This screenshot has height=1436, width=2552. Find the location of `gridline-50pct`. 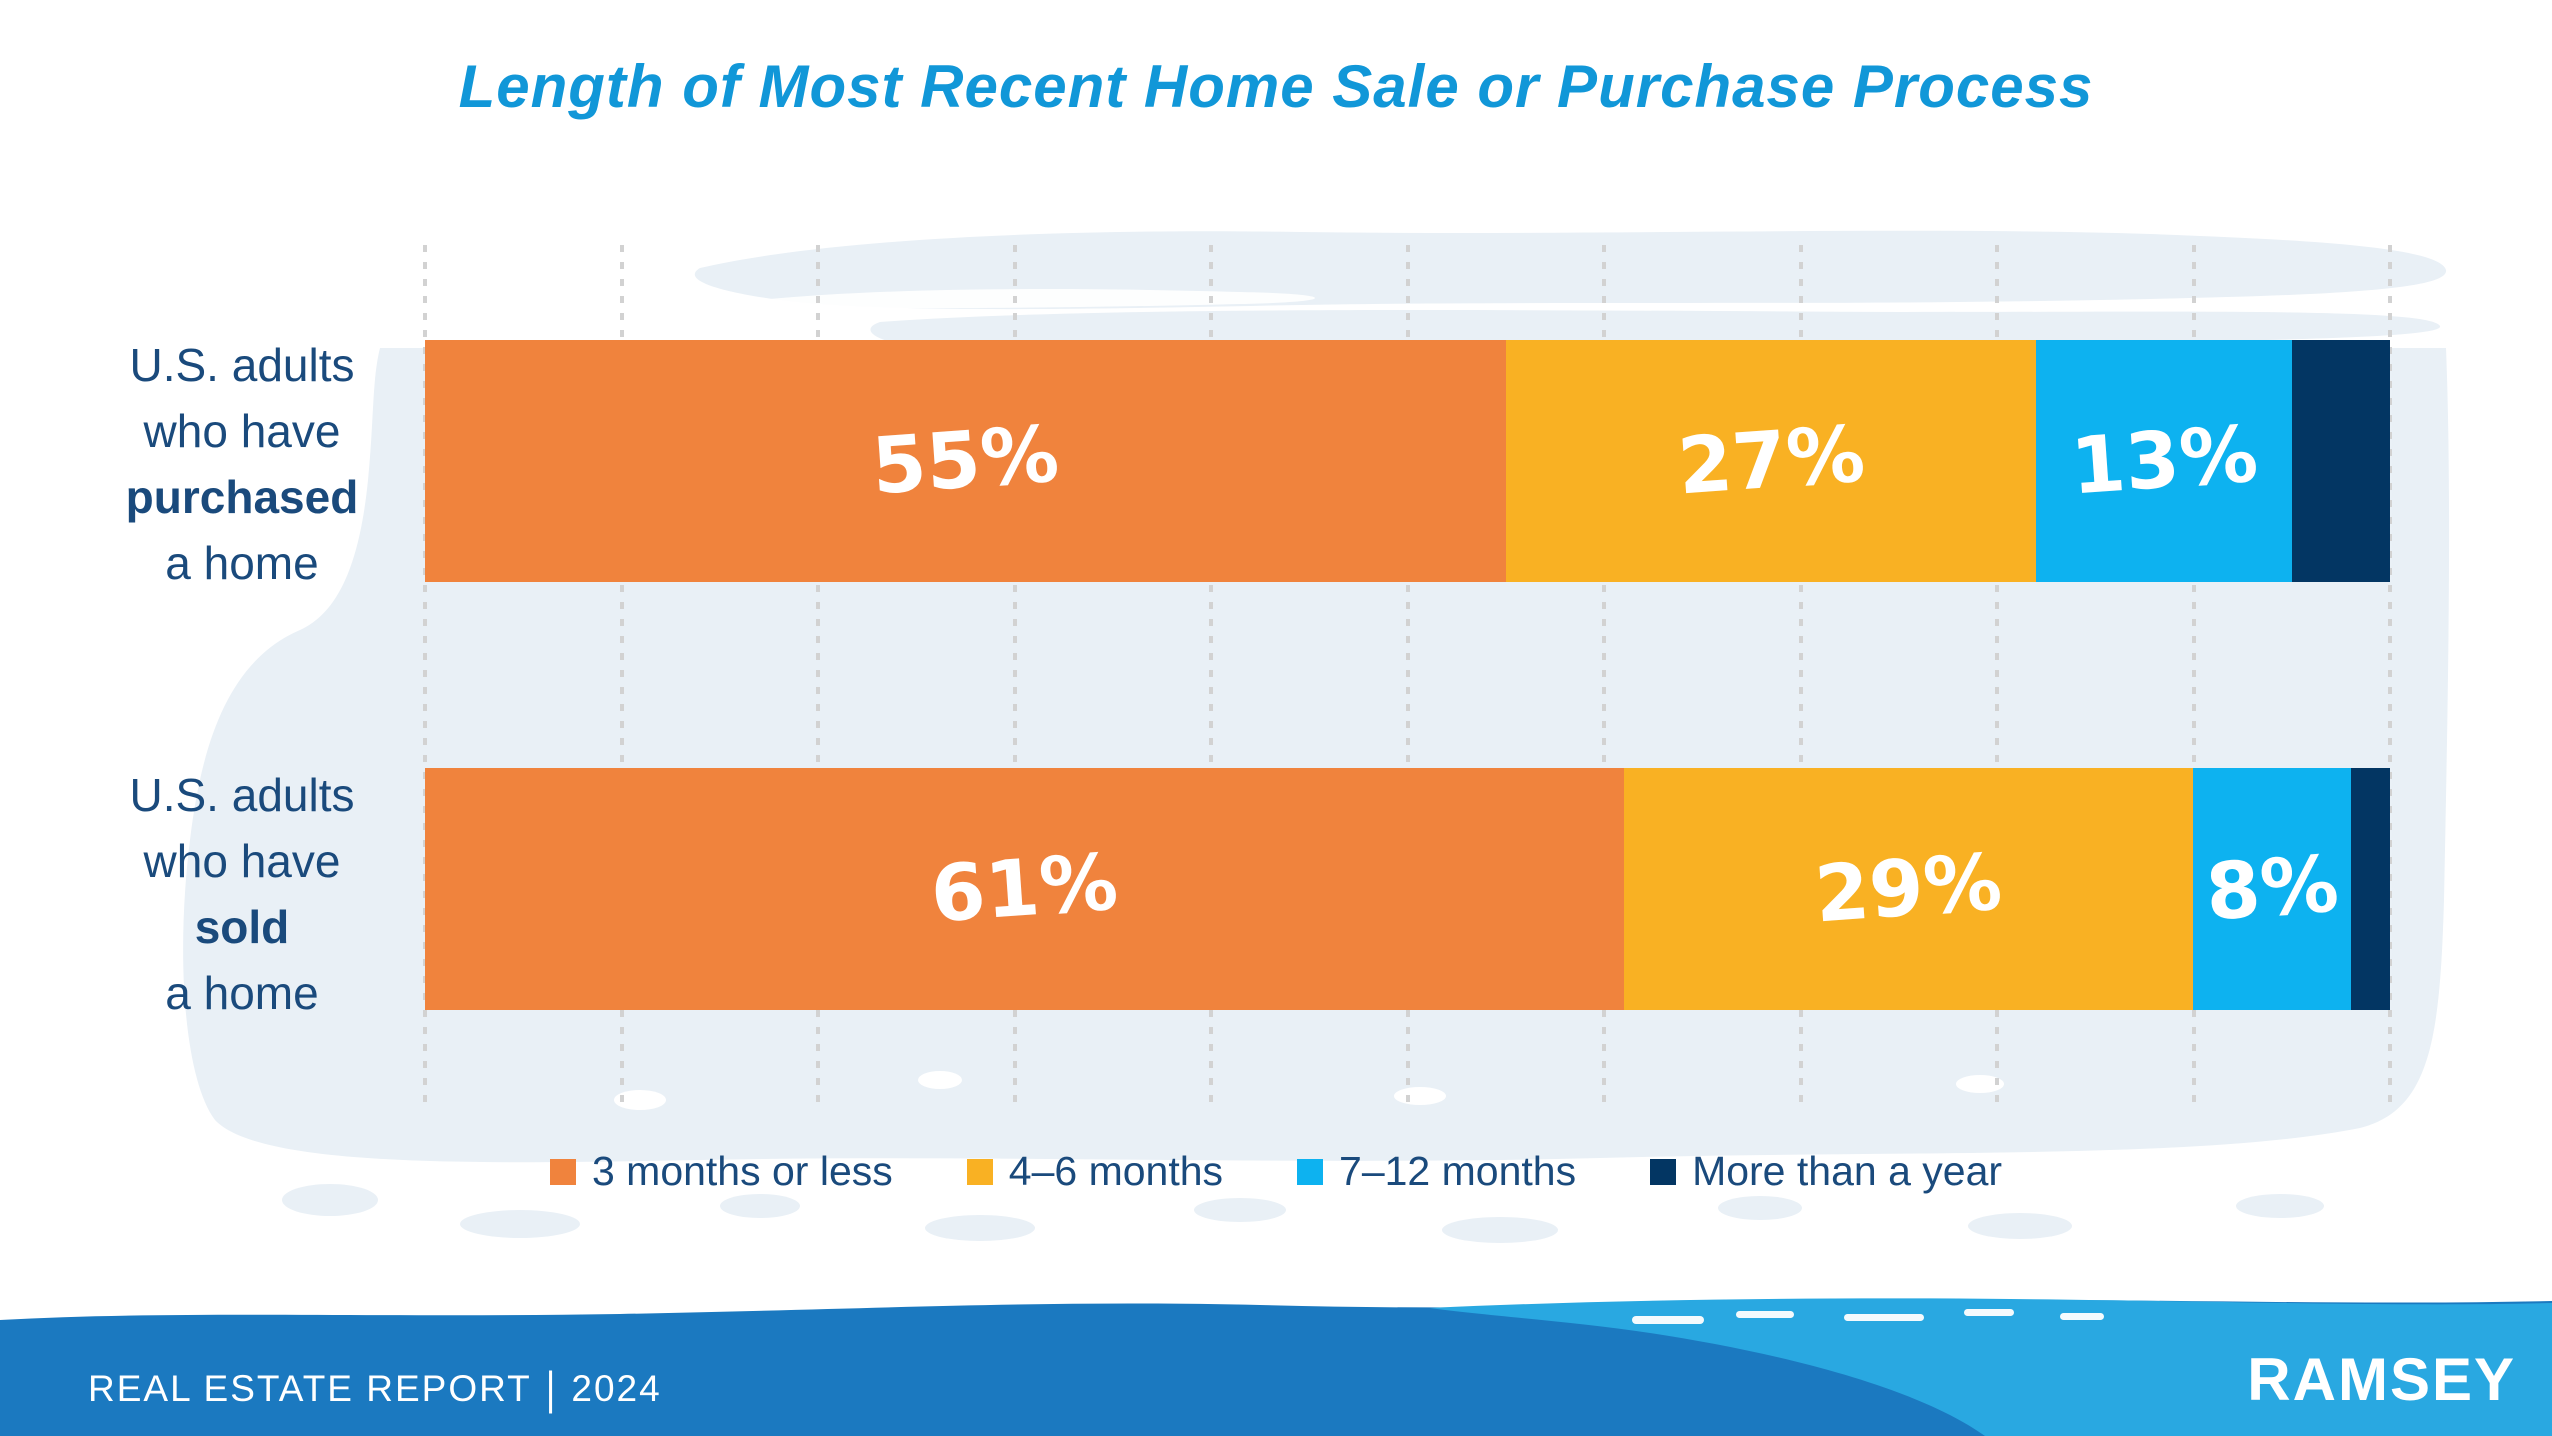

gridline-50pct is located at coordinates (1407, 673).